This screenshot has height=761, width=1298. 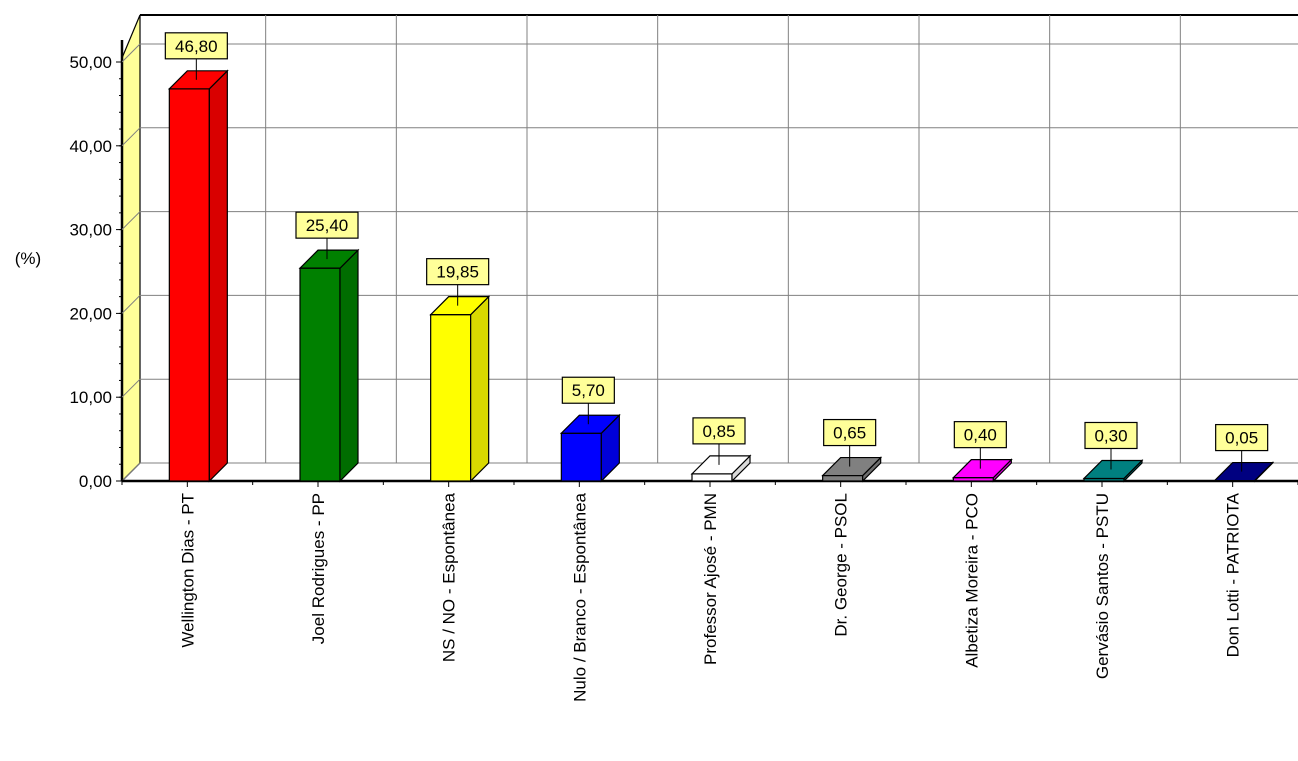 What do you see at coordinates (90, 397) in the screenshot?
I see `y-tick-label: 10,00` at bounding box center [90, 397].